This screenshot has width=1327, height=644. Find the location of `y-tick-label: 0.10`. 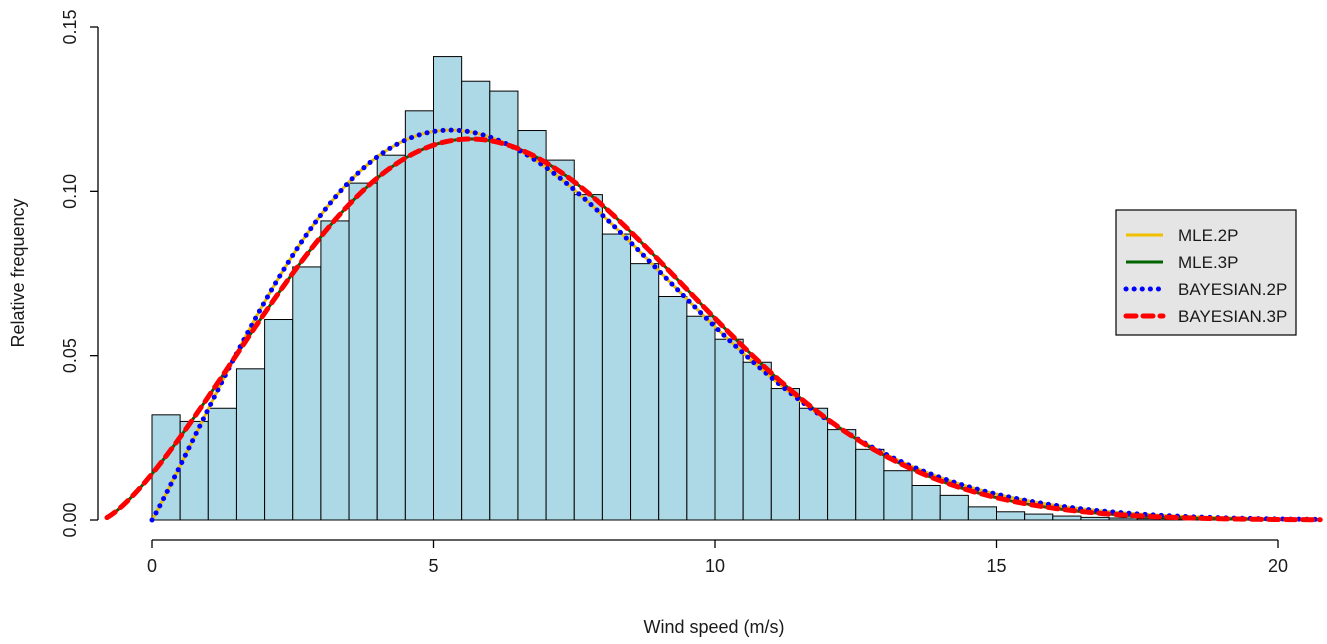

y-tick-label: 0.10 is located at coordinates (70, 191).